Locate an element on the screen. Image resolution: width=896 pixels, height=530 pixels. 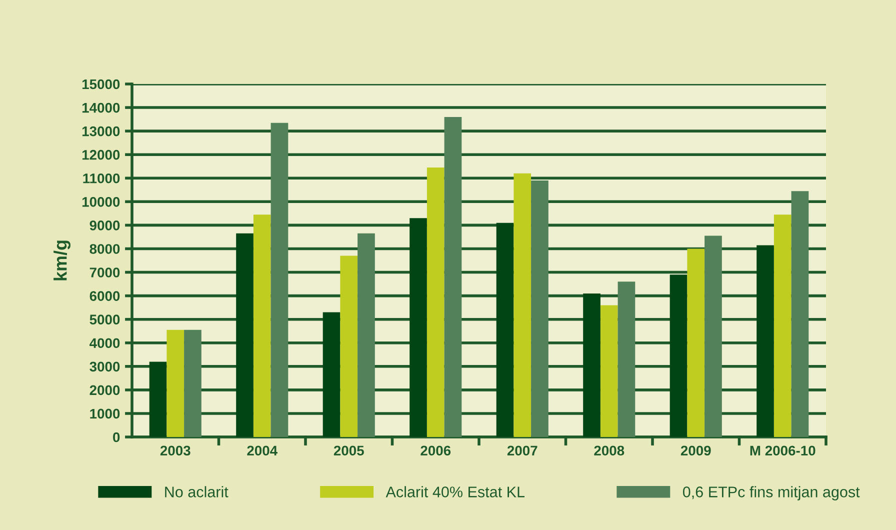
legend-label: Aclarit 40% Estat KL is located at coordinates (455, 492).